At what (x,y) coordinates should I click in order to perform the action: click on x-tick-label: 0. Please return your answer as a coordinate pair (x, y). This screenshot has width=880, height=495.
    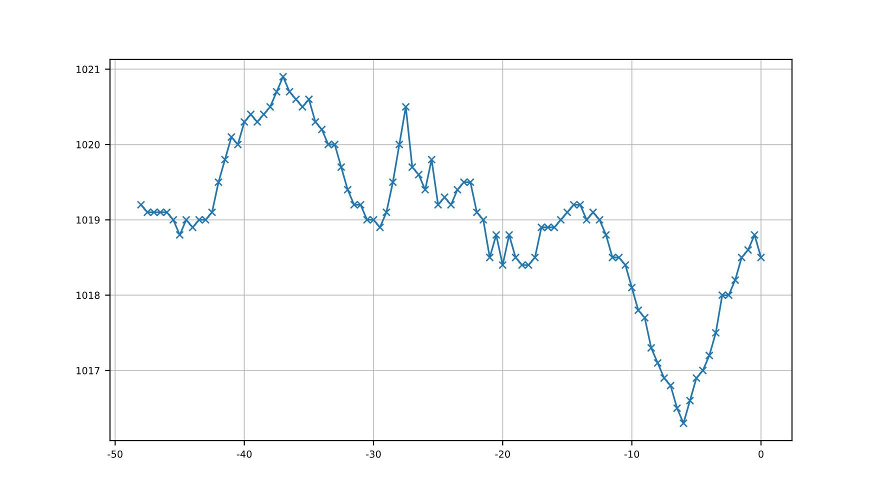
    Looking at the image, I should click on (761, 454).